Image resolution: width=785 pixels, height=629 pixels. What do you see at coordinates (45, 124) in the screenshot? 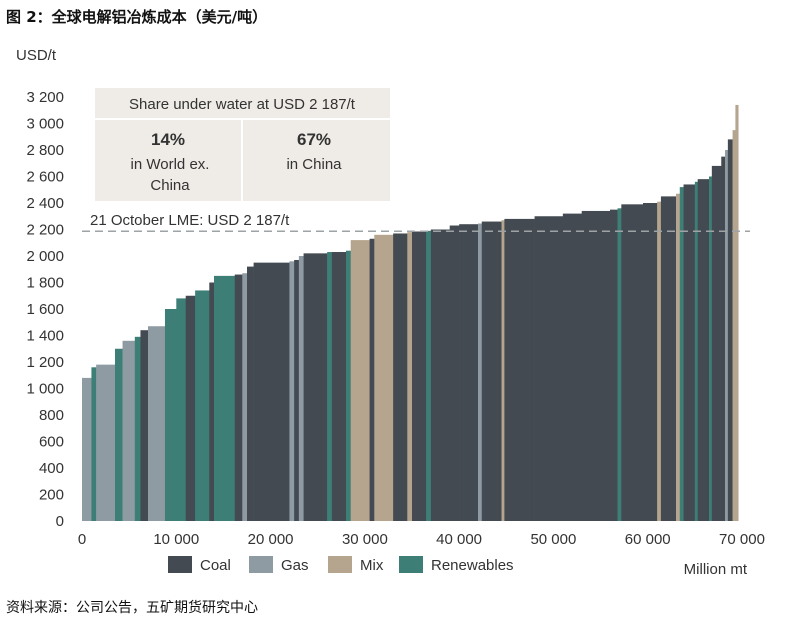
I see `y-tick-label: 3 000` at bounding box center [45, 124].